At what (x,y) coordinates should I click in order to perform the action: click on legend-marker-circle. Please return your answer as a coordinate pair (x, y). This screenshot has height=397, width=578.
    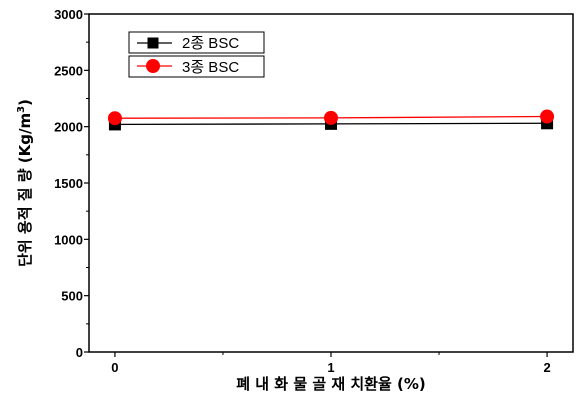
    Looking at the image, I should click on (153, 66).